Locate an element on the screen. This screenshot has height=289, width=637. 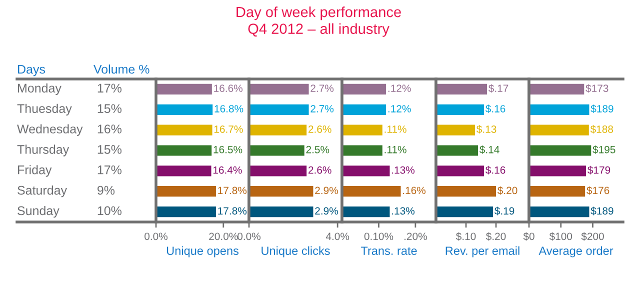
x-tick-label: 20.0% is located at coordinates (223, 236).